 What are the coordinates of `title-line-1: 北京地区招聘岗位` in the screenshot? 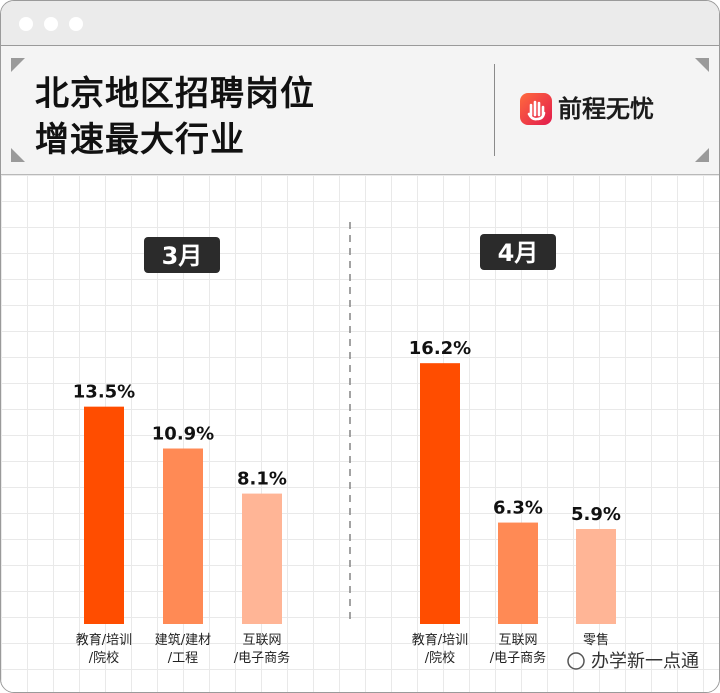 It's located at (175, 94).